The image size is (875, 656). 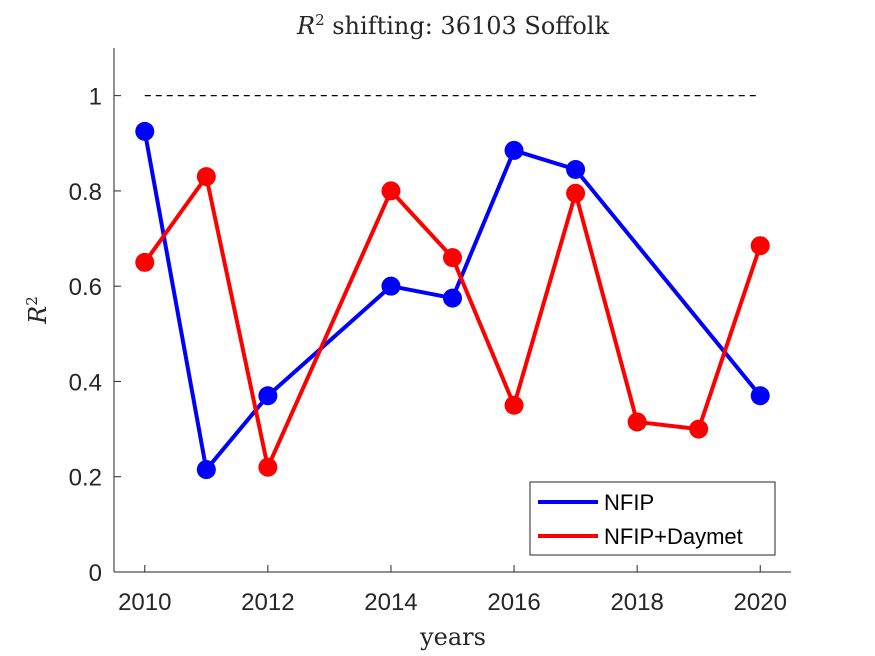 I want to click on y-axis-label-superscript: 2, so click(x=32, y=301).